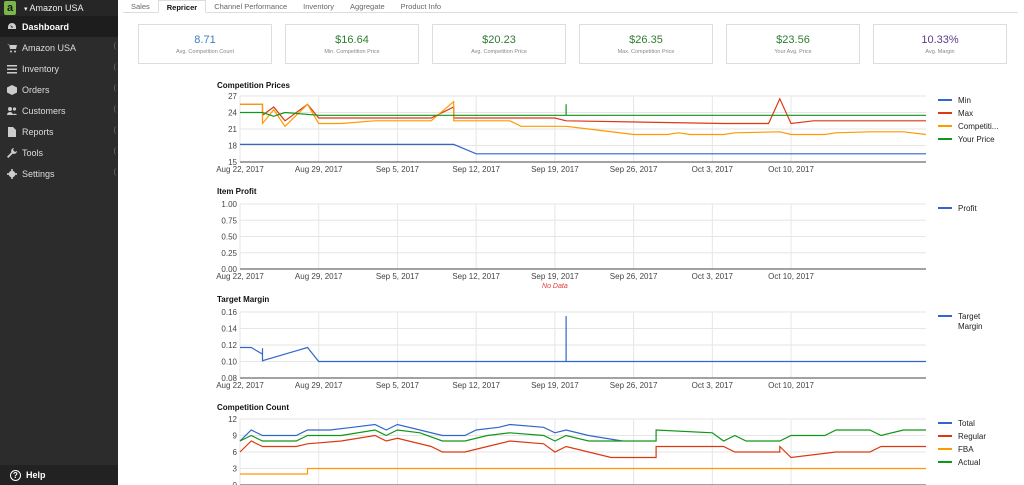  What do you see at coordinates (555, 286) in the screenshot?
I see `no-data-label: No Data` at bounding box center [555, 286].